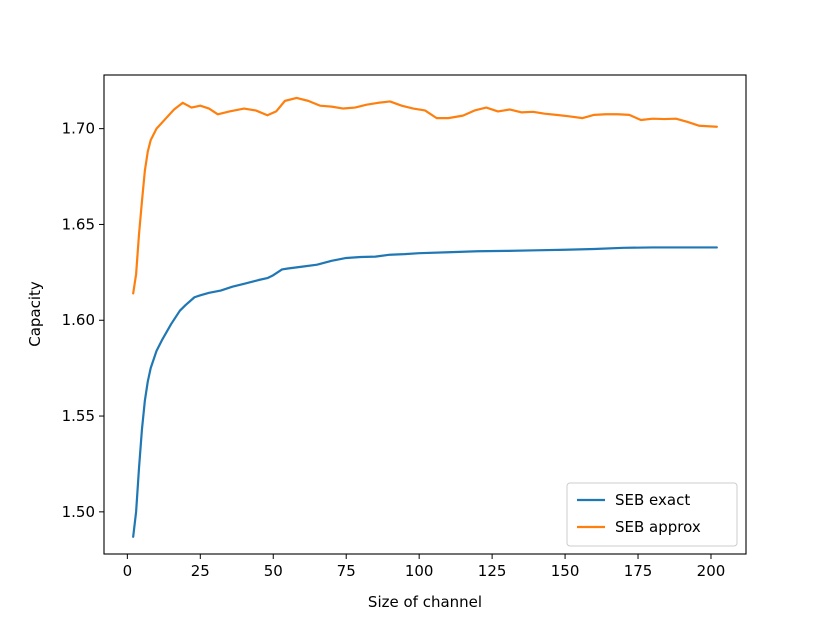 The height and width of the screenshot is (623, 830). What do you see at coordinates (128, 571) in the screenshot?
I see `x-tick-label: 0` at bounding box center [128, 571].